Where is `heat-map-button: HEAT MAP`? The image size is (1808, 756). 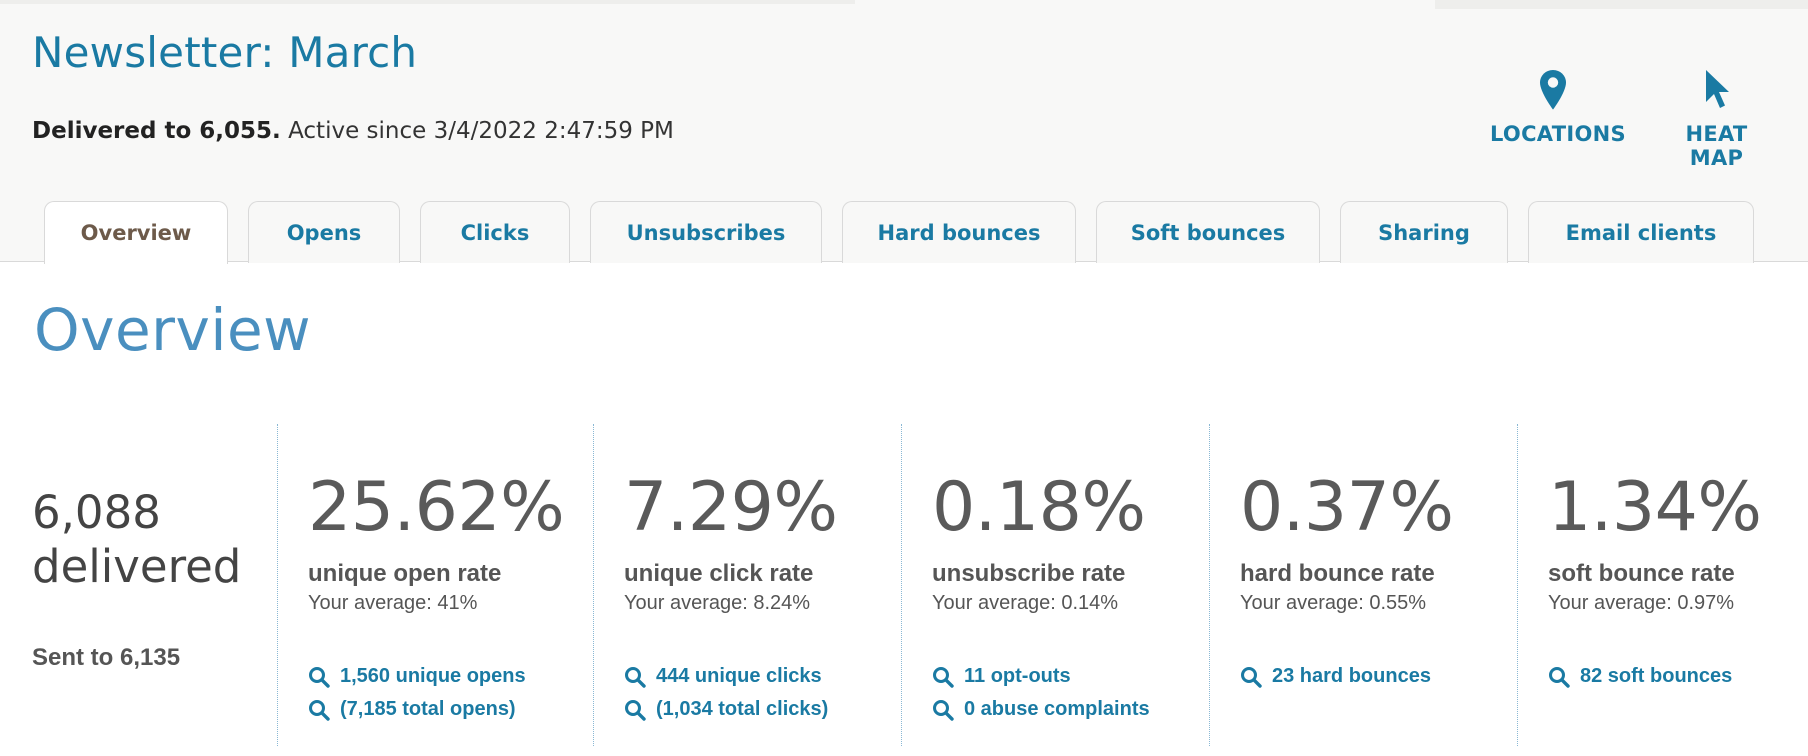 heat-map-button: HEAT MAP is located at coordinates (1716, 119).